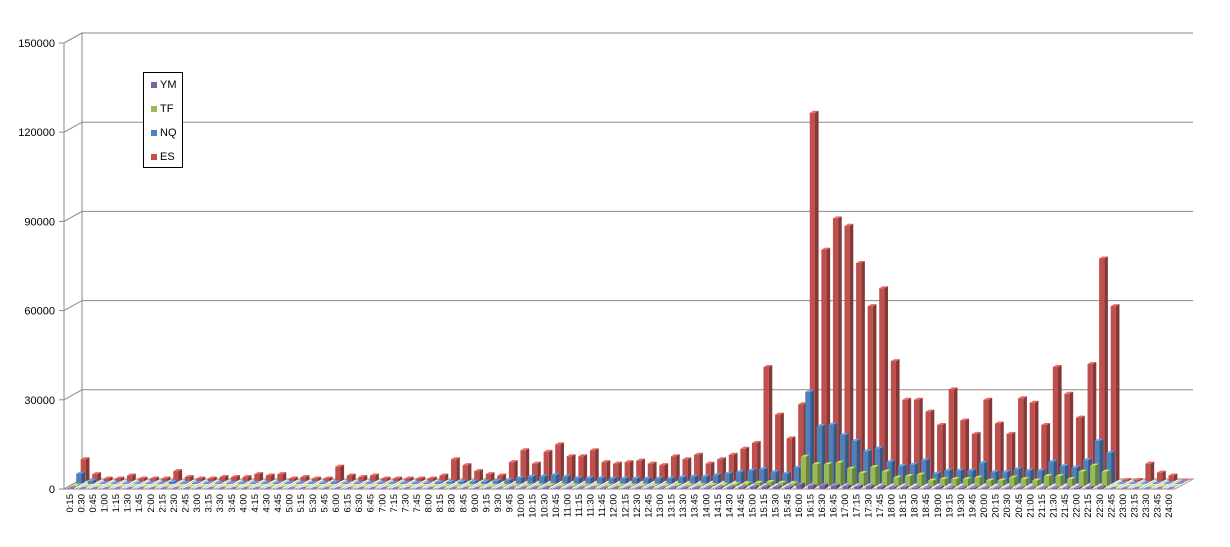 This screenshot has height=547, width=1230. I want to click on x-tick-label: 1:15, so click(116, 503).